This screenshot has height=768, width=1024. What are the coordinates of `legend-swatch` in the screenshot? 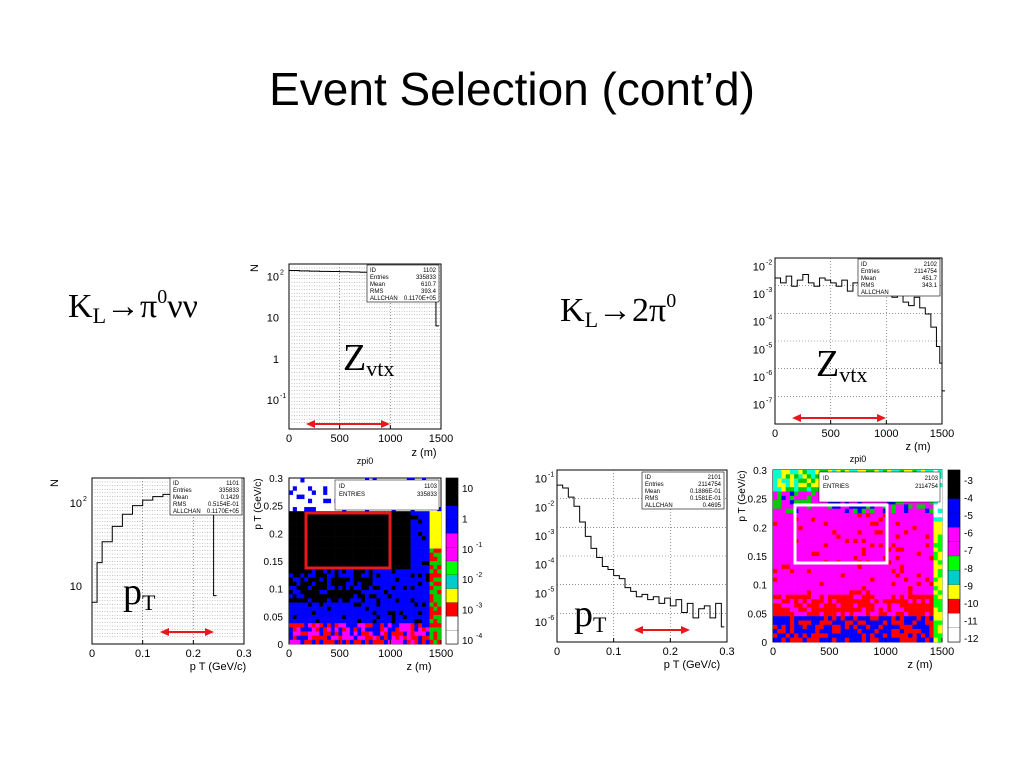 It's located at (452, 526).